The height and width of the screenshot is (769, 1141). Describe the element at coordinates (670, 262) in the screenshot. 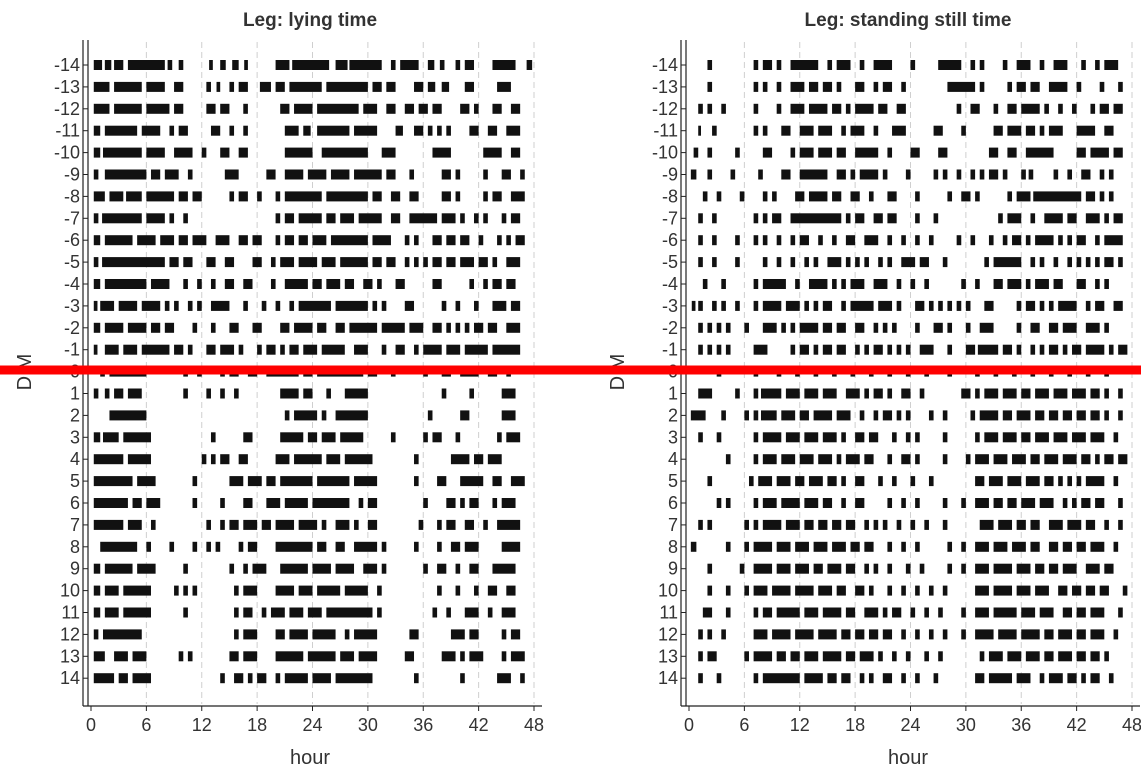

I see `y-tick-label: -5` at that location.